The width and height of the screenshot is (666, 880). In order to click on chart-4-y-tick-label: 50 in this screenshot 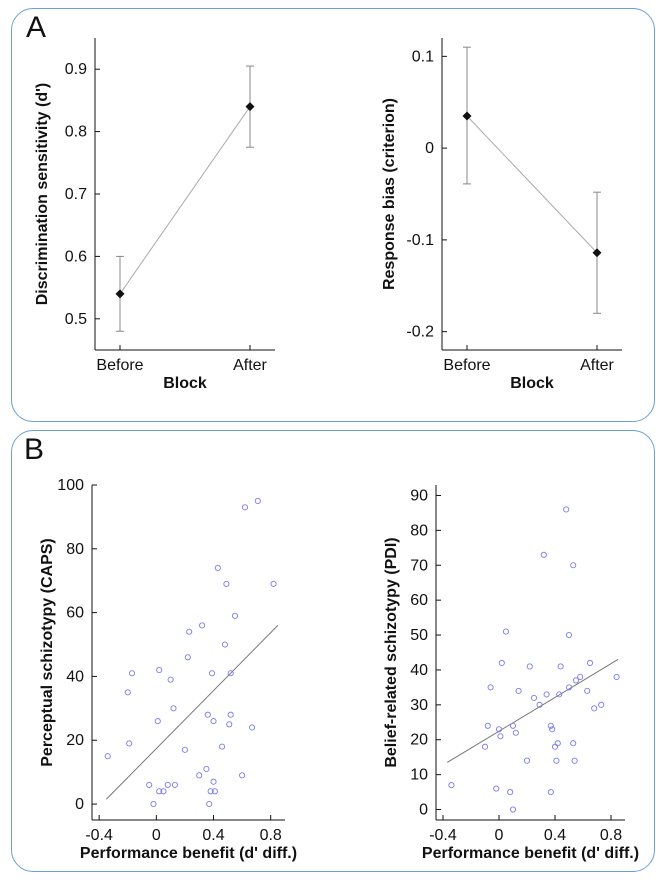, I will do `click(419, 635)`.